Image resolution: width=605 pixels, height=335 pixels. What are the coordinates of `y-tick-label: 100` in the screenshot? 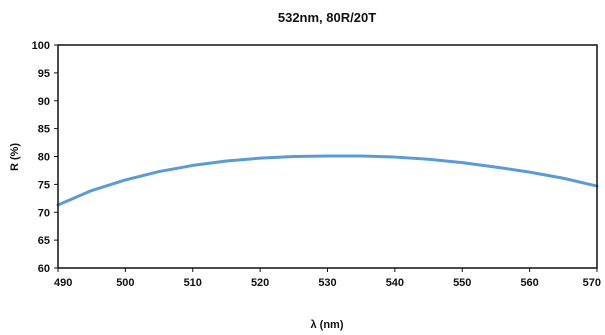 It's located at (41, 46).